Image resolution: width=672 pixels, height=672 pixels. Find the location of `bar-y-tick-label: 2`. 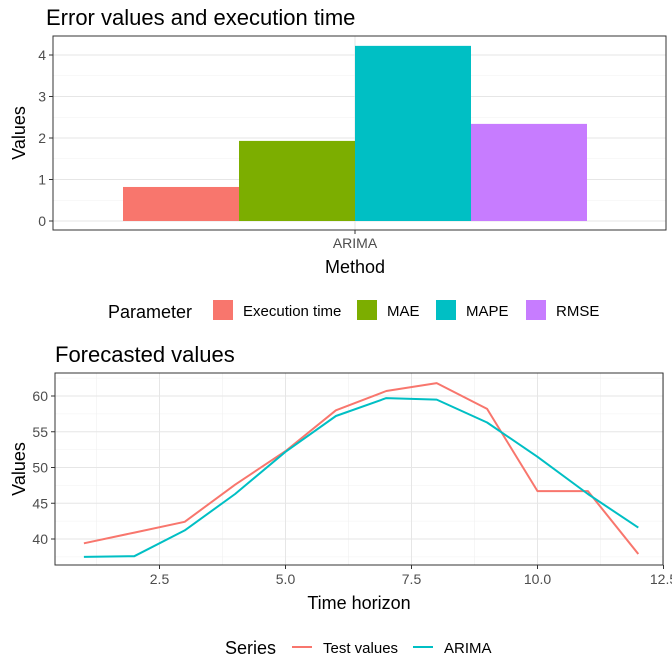

bar-y-tick-label: 2 is located at coordinates (42, 138).